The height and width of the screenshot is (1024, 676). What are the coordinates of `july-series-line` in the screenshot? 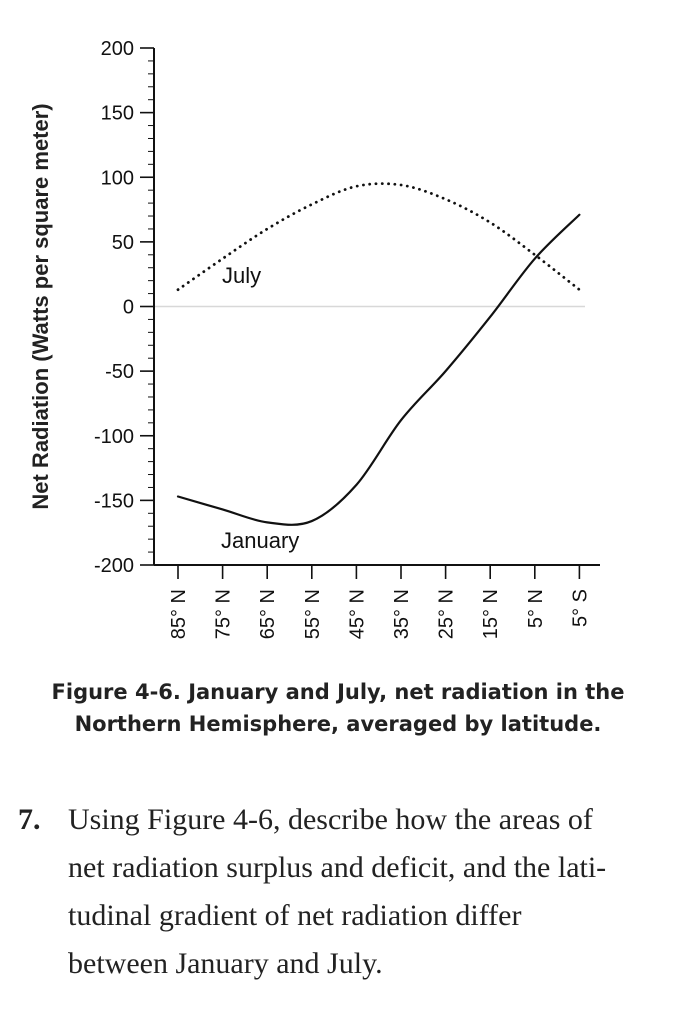 It's located at (378, 237).